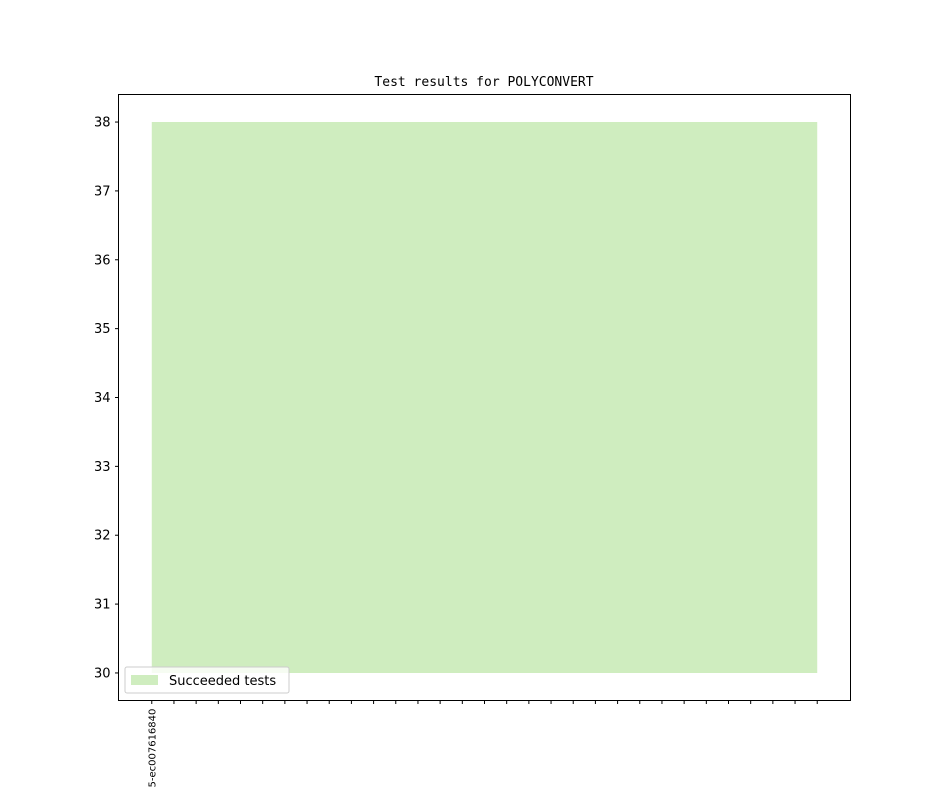 The height and width of the screenshot is (787, 944). I want to click on x-axis: 5-ec007616840, so click(482, 743).